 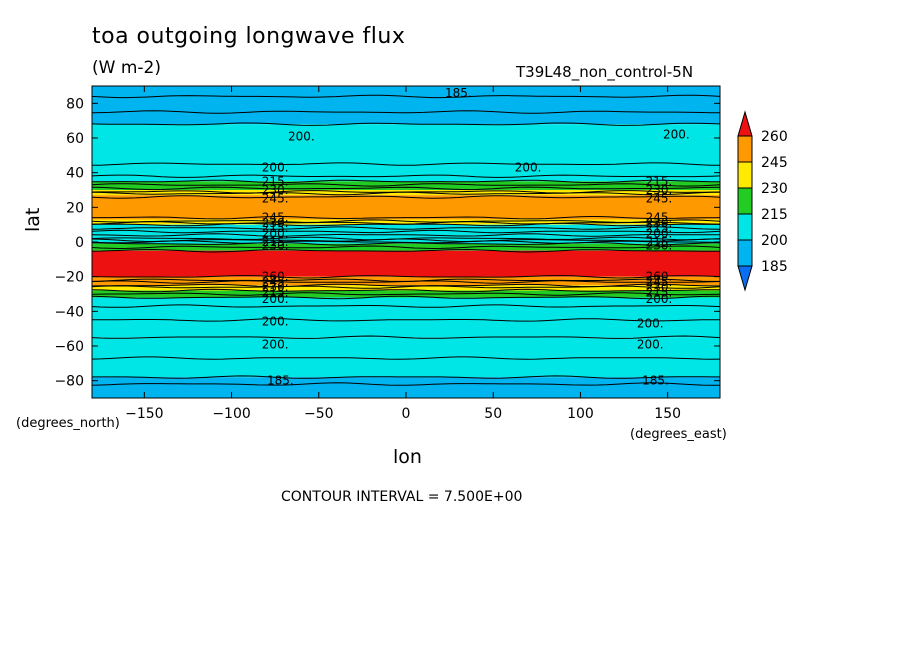 I want to click on x-tick-label: 50, so click(x=493, y=414).